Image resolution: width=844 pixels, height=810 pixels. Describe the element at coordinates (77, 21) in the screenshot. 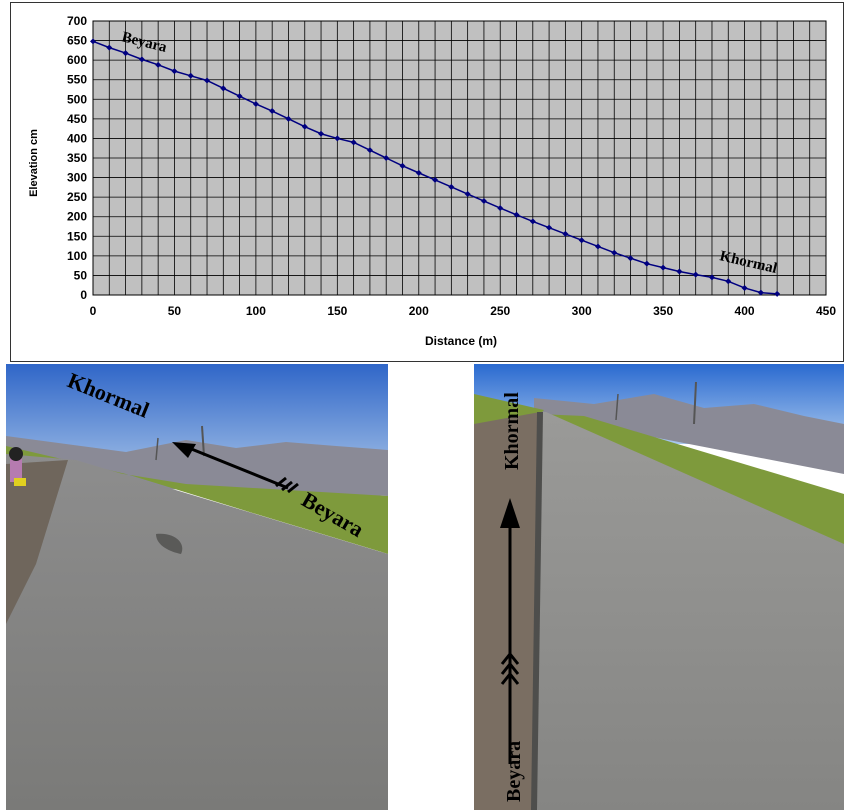

I see `y-tick-label: 700` at that location.